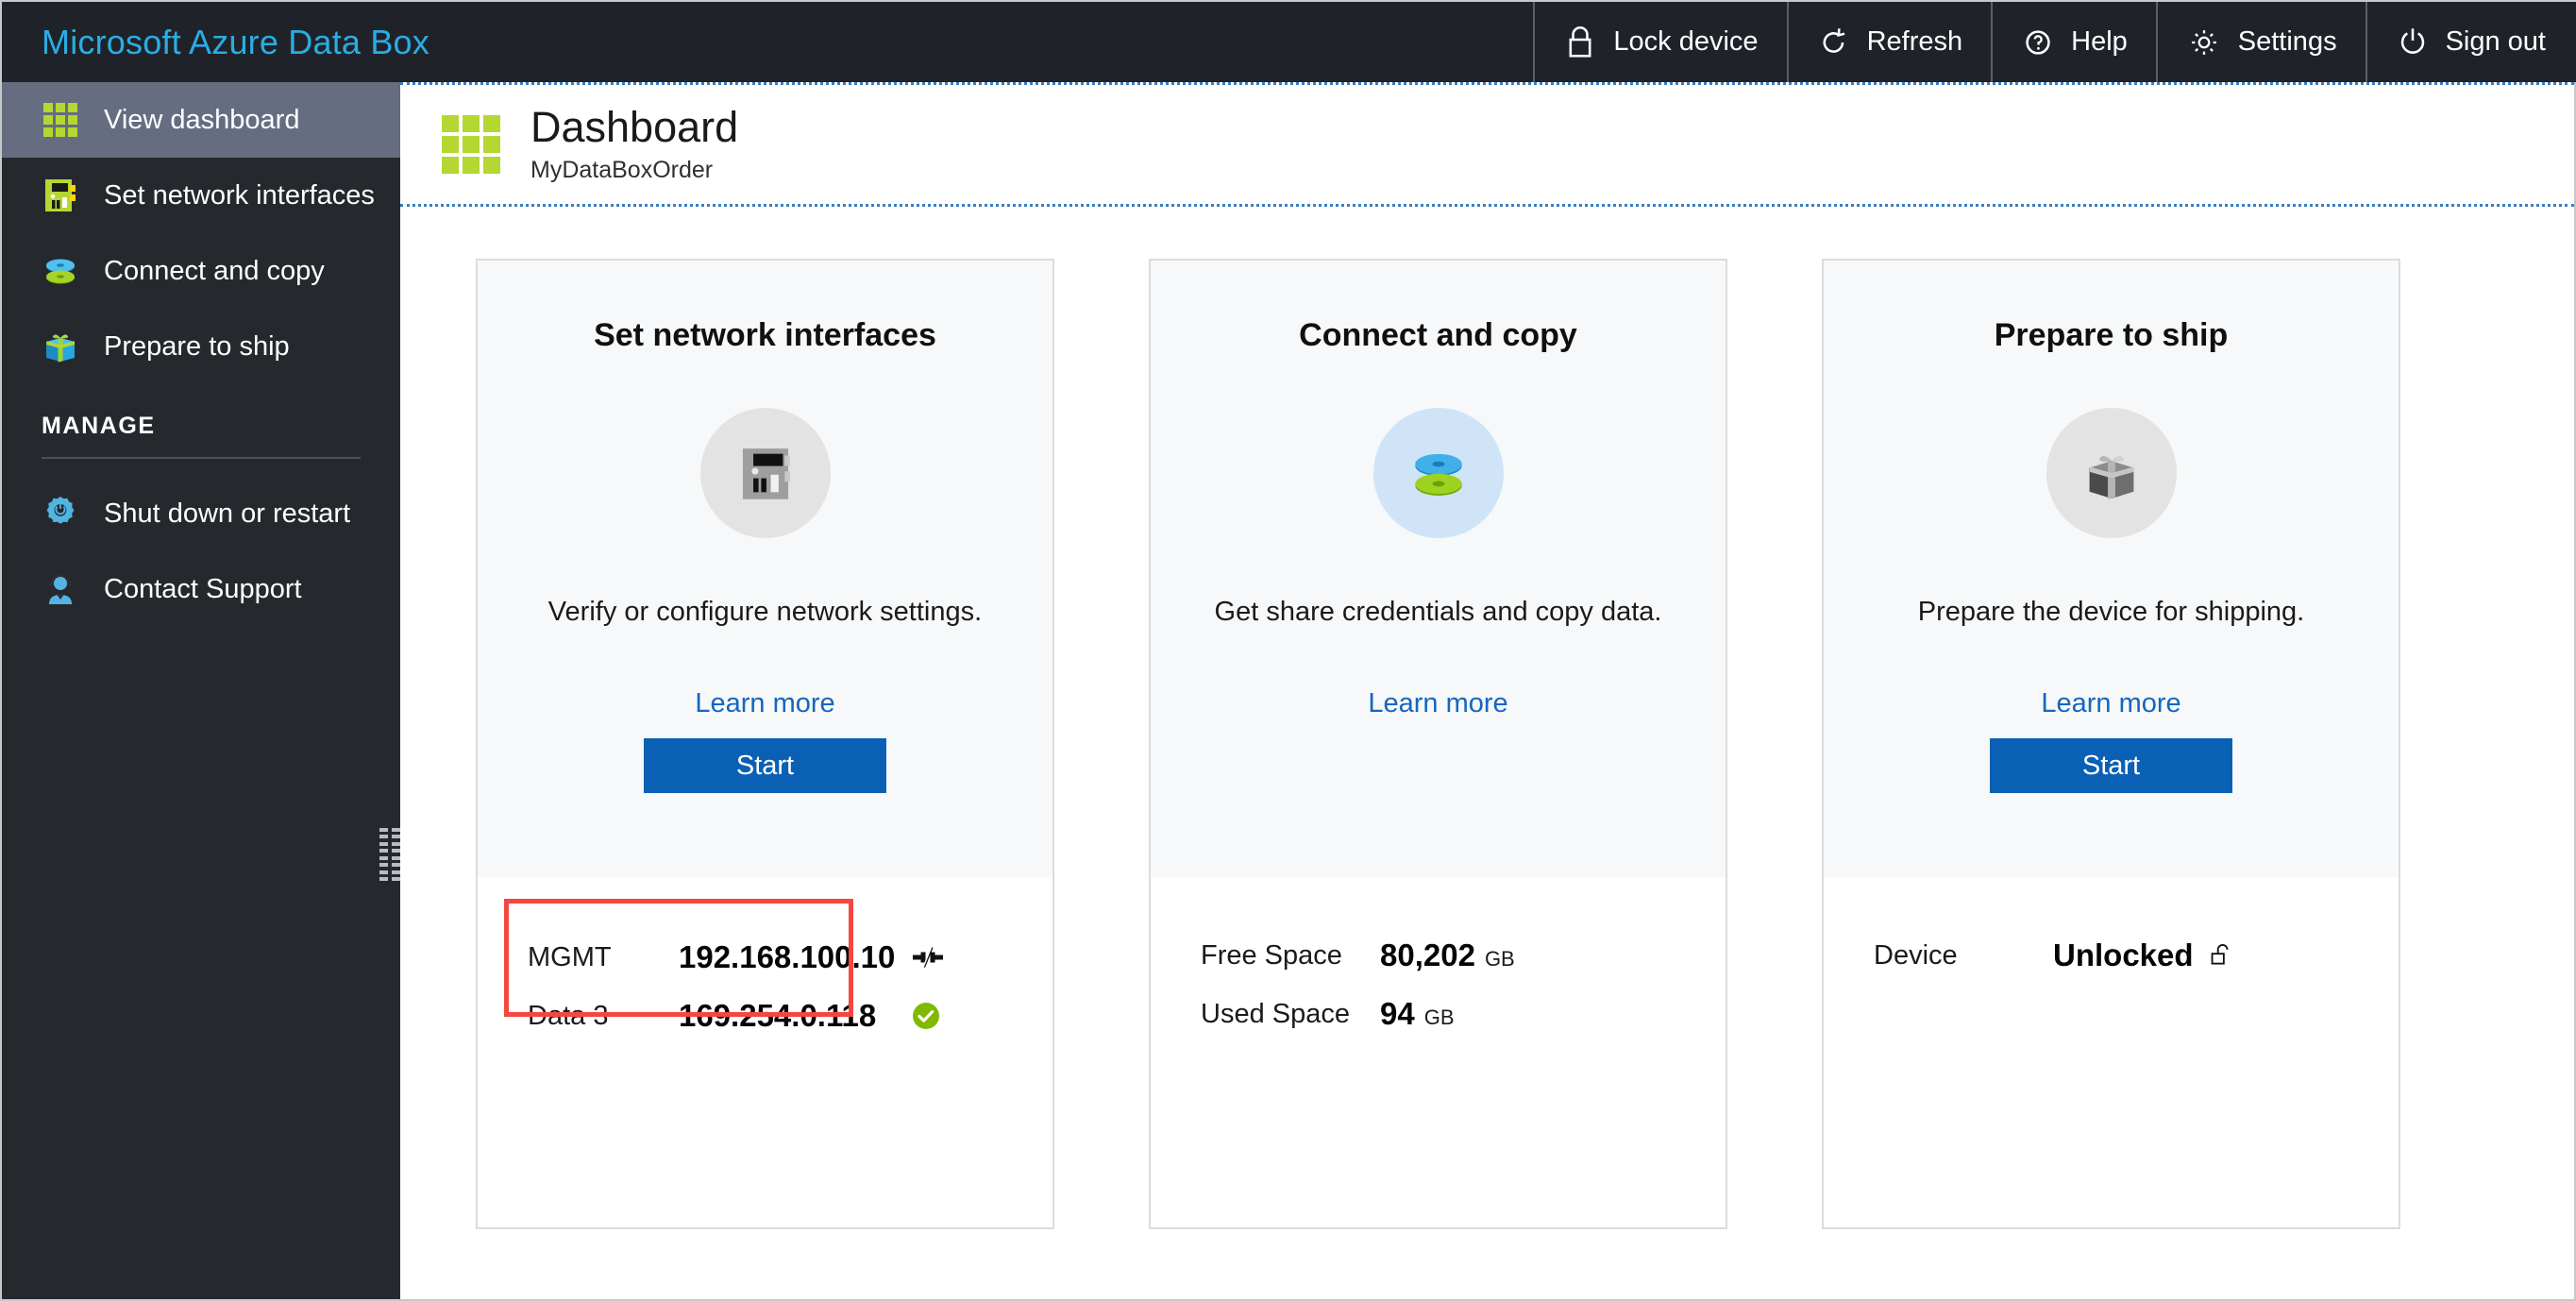 This screenshot has height=1301, width=2576. What do you see at coordinates (1438, 612) in the screenshot?
I see `card-description: Get share credentials and copy data.` at bounding box center [1438, 612].